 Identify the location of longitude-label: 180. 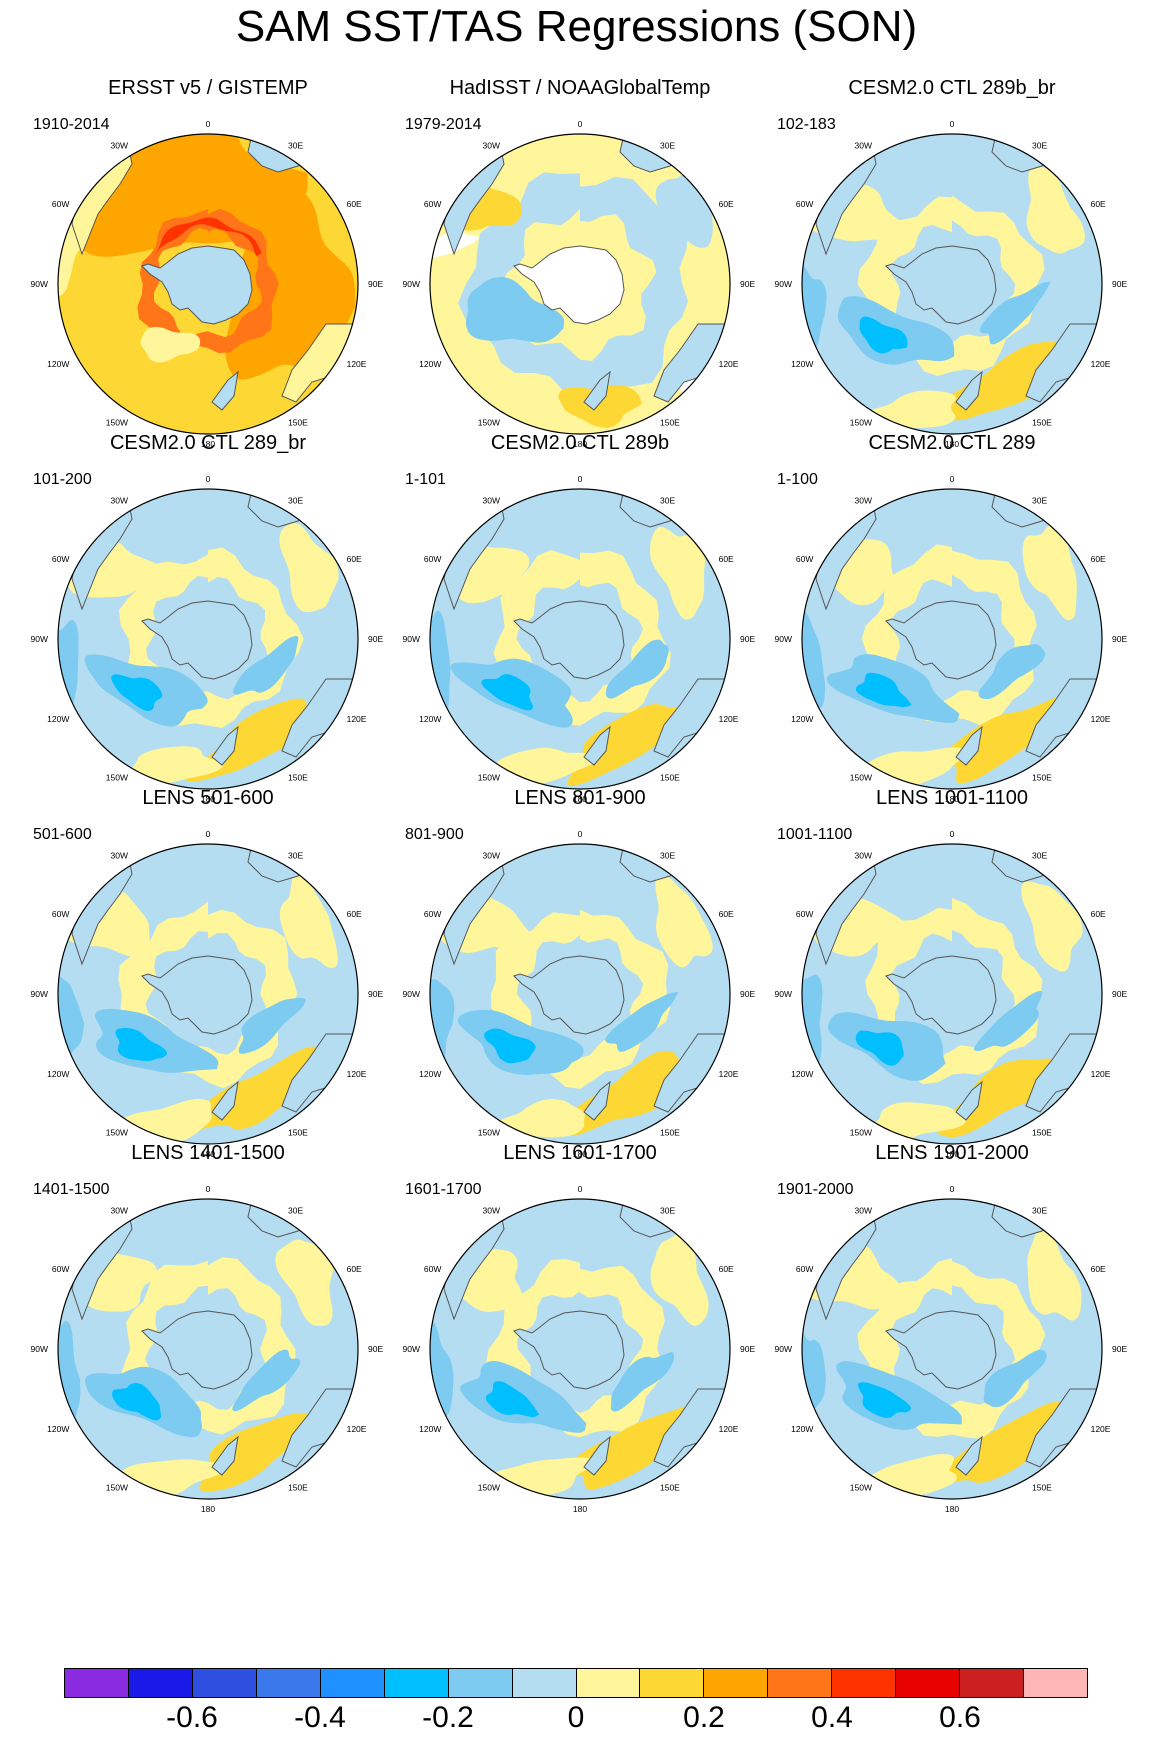
(580, 444).